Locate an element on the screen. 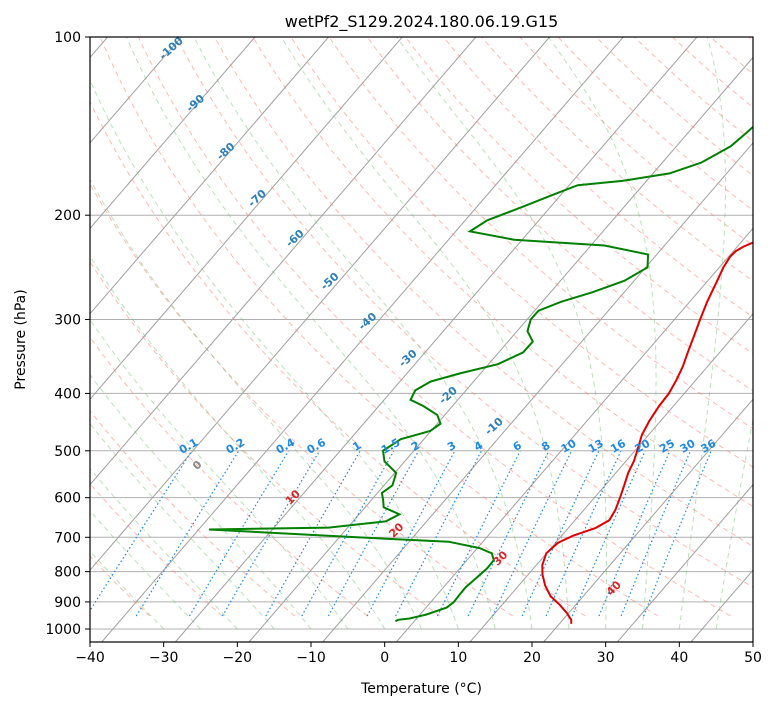  x-tick-label: −30 is located at coordinates (164, 658).